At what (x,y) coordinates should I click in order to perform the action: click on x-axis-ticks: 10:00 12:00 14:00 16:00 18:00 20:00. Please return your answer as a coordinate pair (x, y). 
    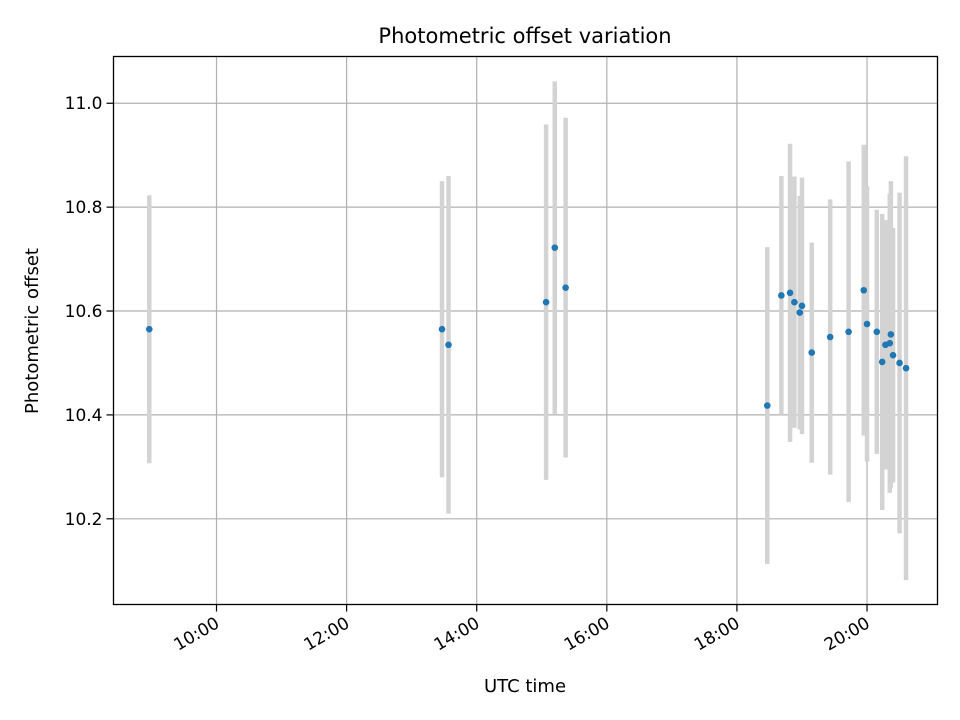
    Looking at the image, I should click on (522, 630).